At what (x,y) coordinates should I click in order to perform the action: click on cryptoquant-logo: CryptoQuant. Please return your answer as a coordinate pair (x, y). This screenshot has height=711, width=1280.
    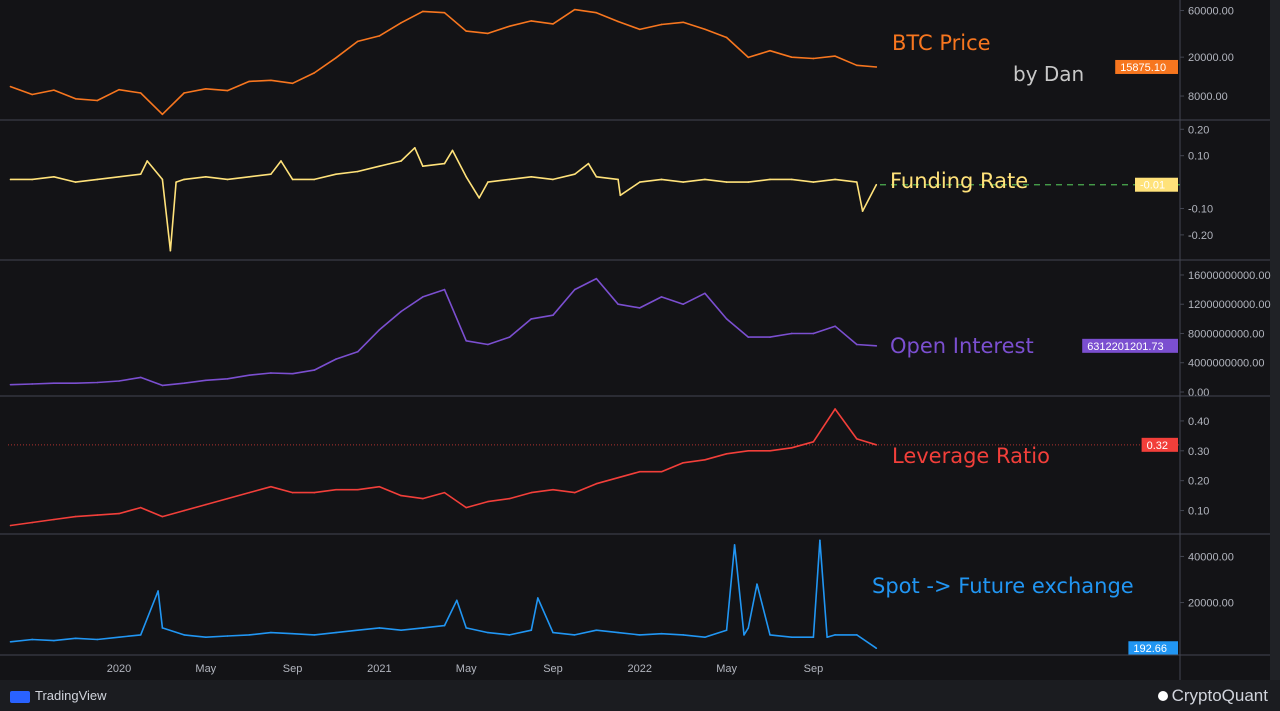
    Looking at the image, I should click on (1212, 695).